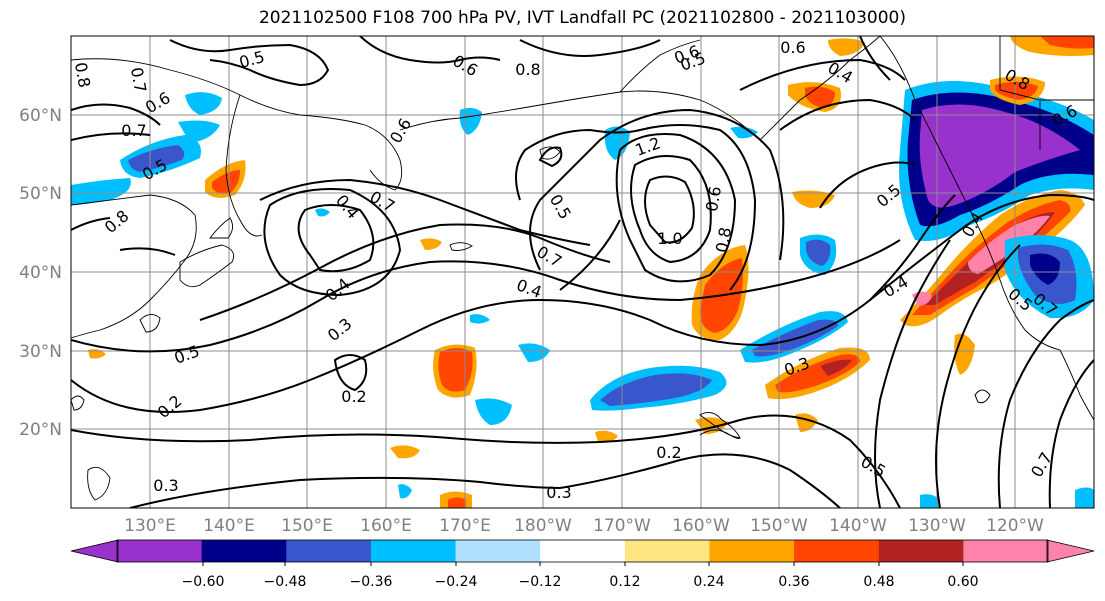 This screenshot has width=1105, height=601. What do you see at coordinates (465, 526) in the screenshot?
I see `lon-label-170e: 170°E` at bounding box center [465, 526].